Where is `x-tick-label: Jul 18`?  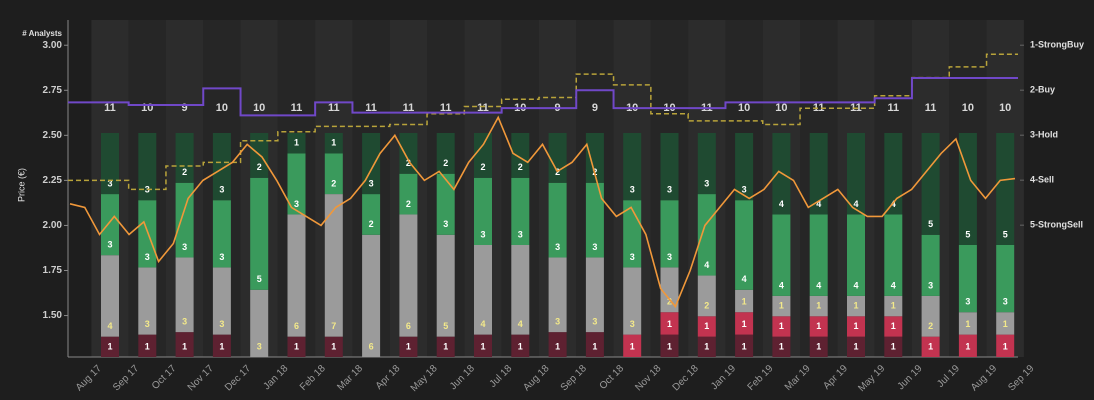 x-tick-label: Jul 18 is located at coordinates (501, 376).